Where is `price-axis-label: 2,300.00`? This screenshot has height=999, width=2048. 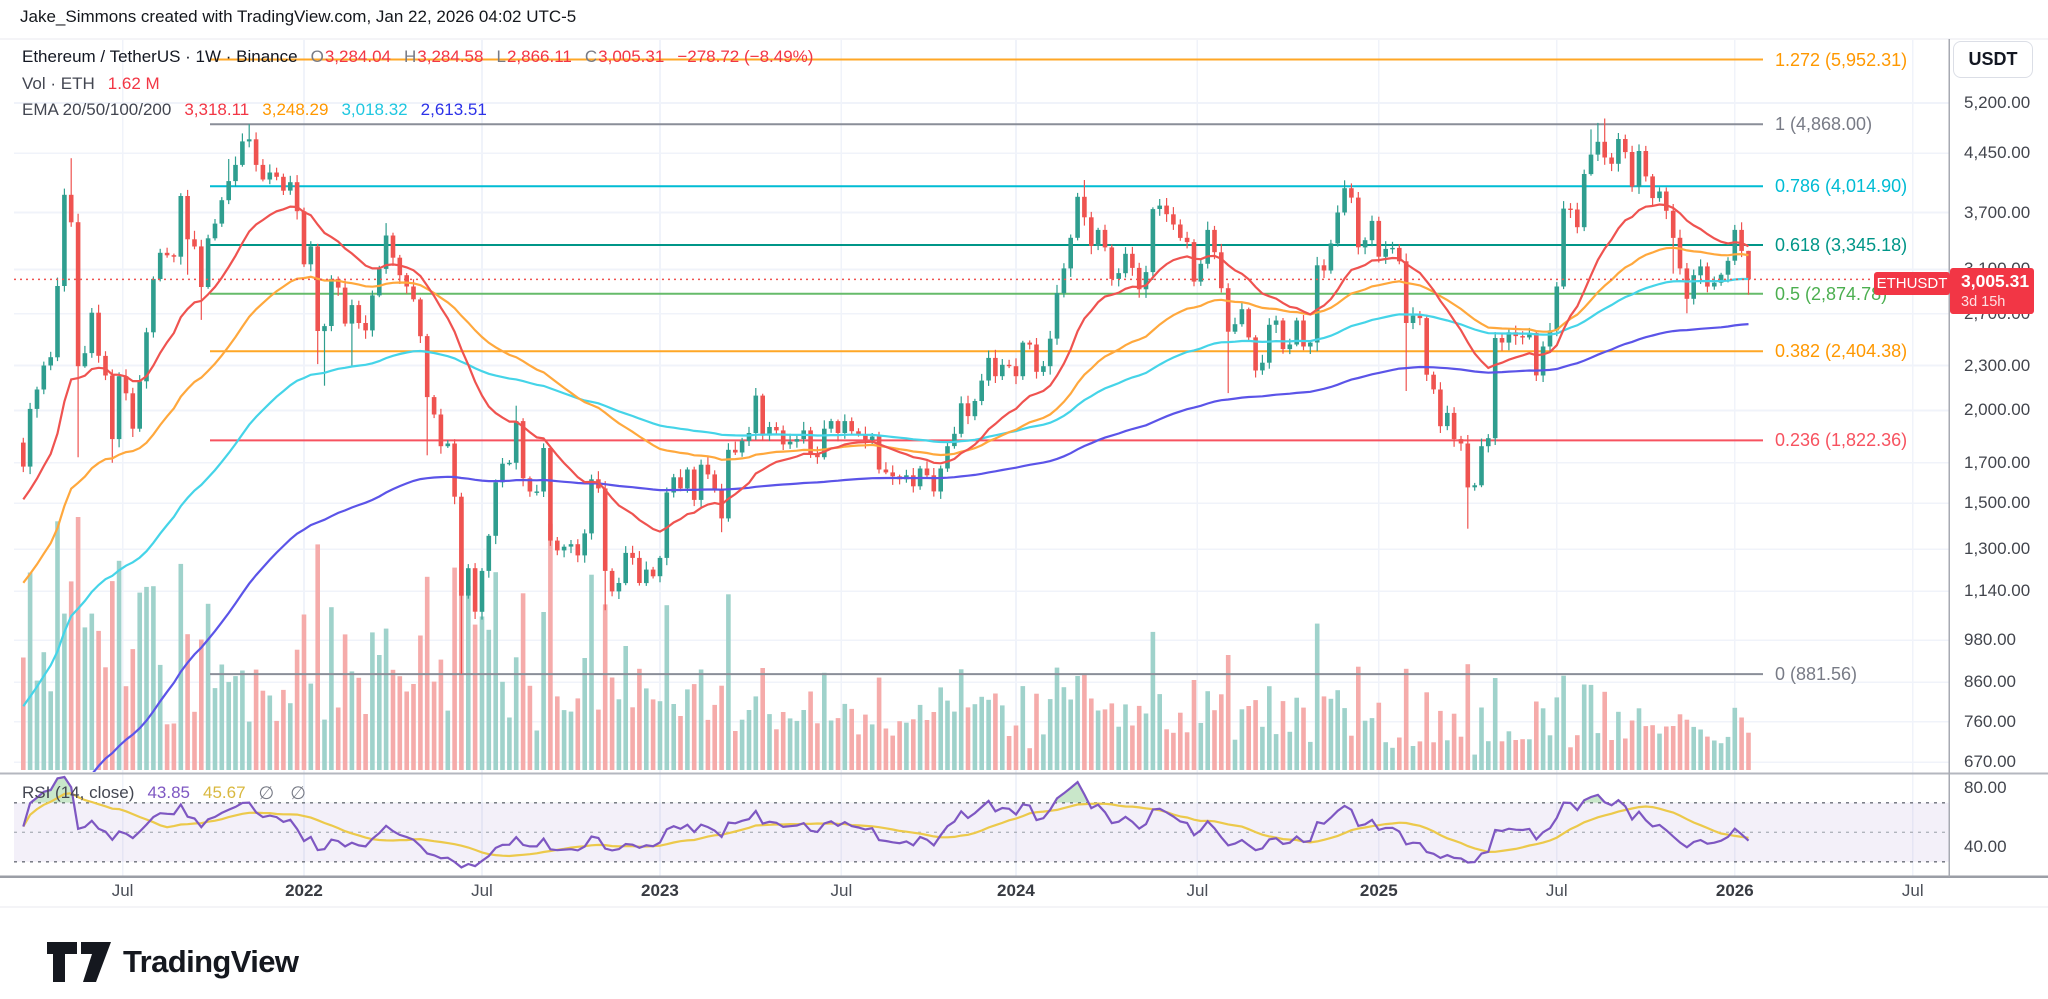 price-axis-label: 2,300.00 is located at coordinates (1997, 365).